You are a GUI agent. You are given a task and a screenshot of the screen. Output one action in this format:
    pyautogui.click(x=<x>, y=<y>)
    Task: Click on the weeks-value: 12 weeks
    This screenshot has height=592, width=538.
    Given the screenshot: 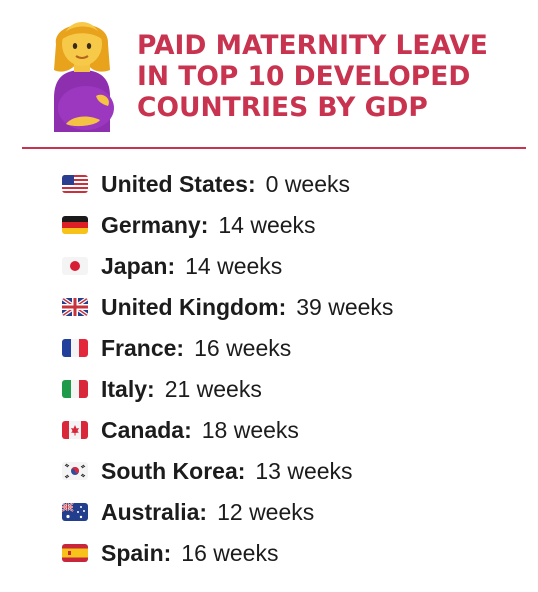 What is the action you would take?
    pyautogui.click(x=266, y=511)
    